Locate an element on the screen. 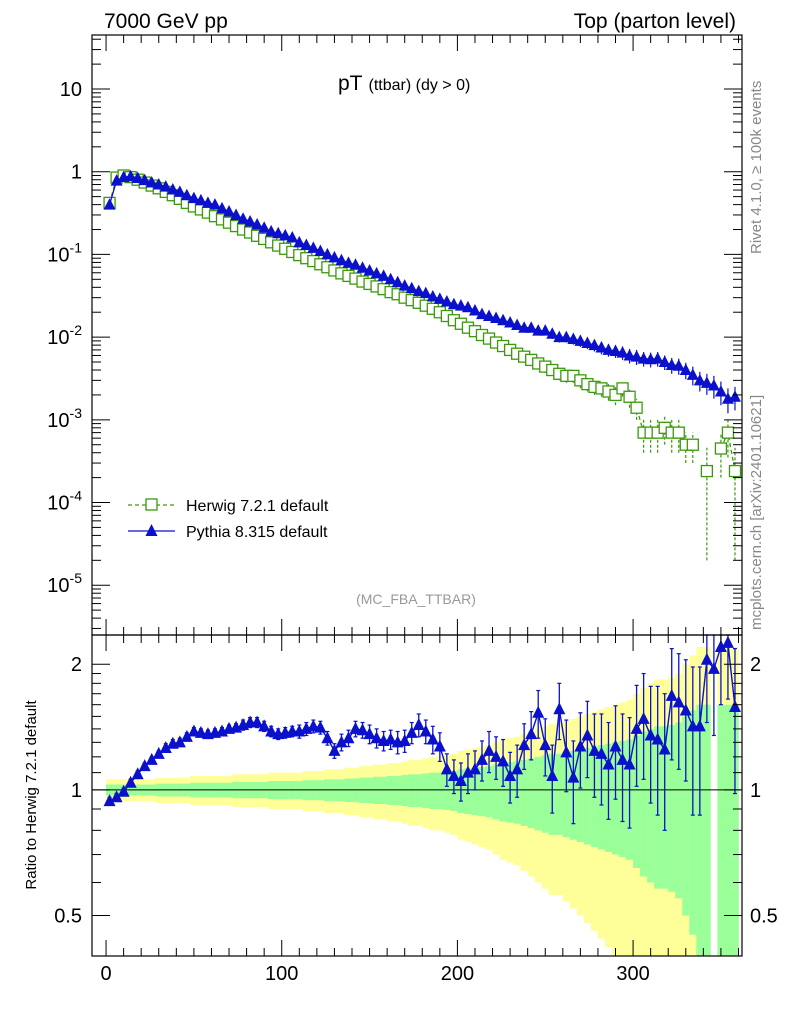 This screenshot has width=786, height=1024. x-tick-label: 0 is located at coordinates (105, 974).